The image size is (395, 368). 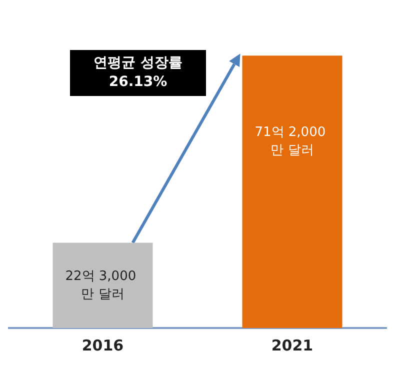 What do you see at coordinates (292, 345) in the screenshot?
I see `x-tick-label: 2021` at bounding box center [292, 345].